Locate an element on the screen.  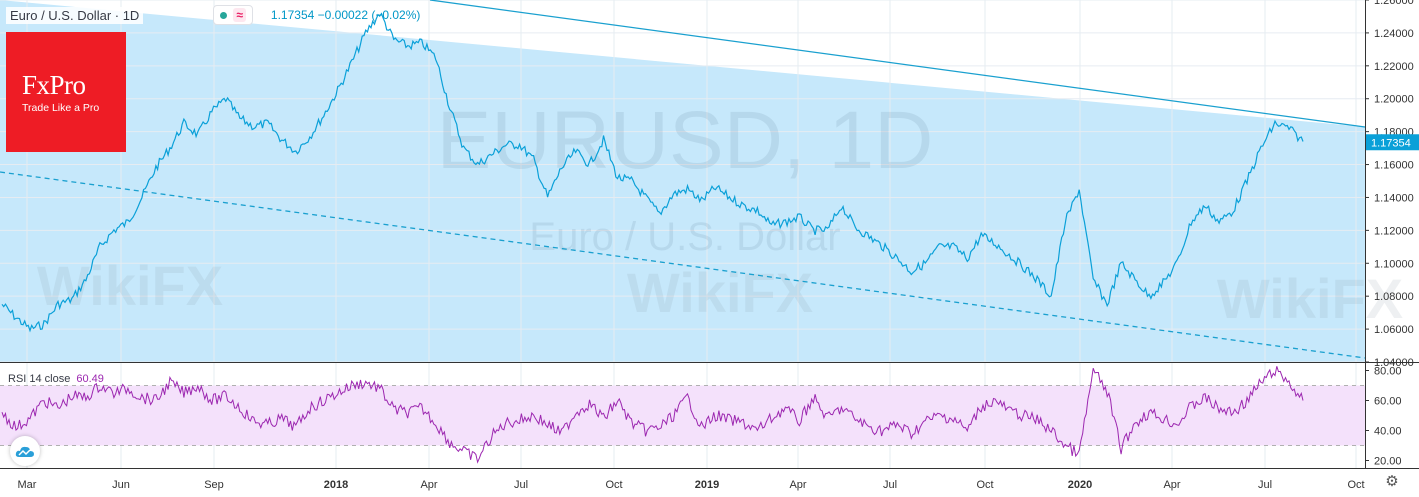
cloud-icon is located at coordinates (25, 451).